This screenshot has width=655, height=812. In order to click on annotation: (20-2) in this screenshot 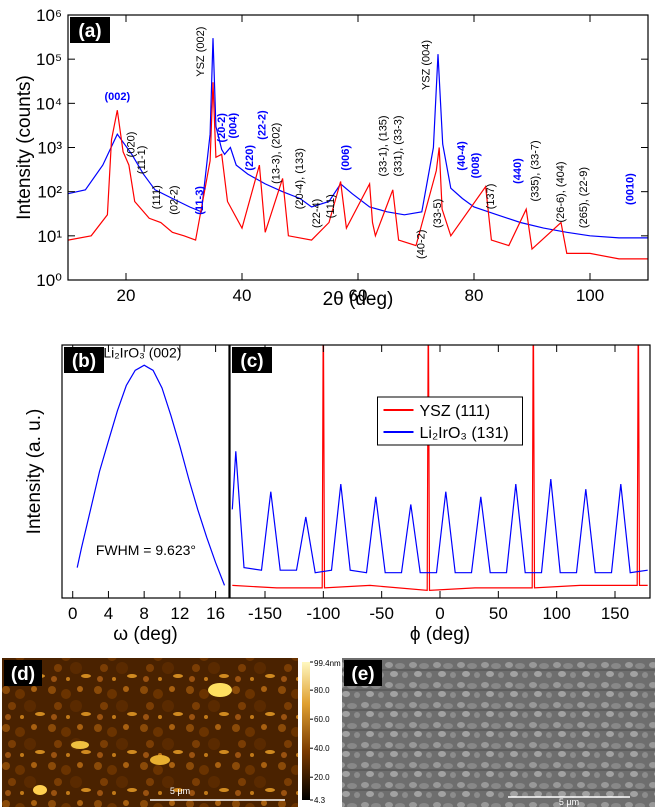, I will do `click(222, 128)`.